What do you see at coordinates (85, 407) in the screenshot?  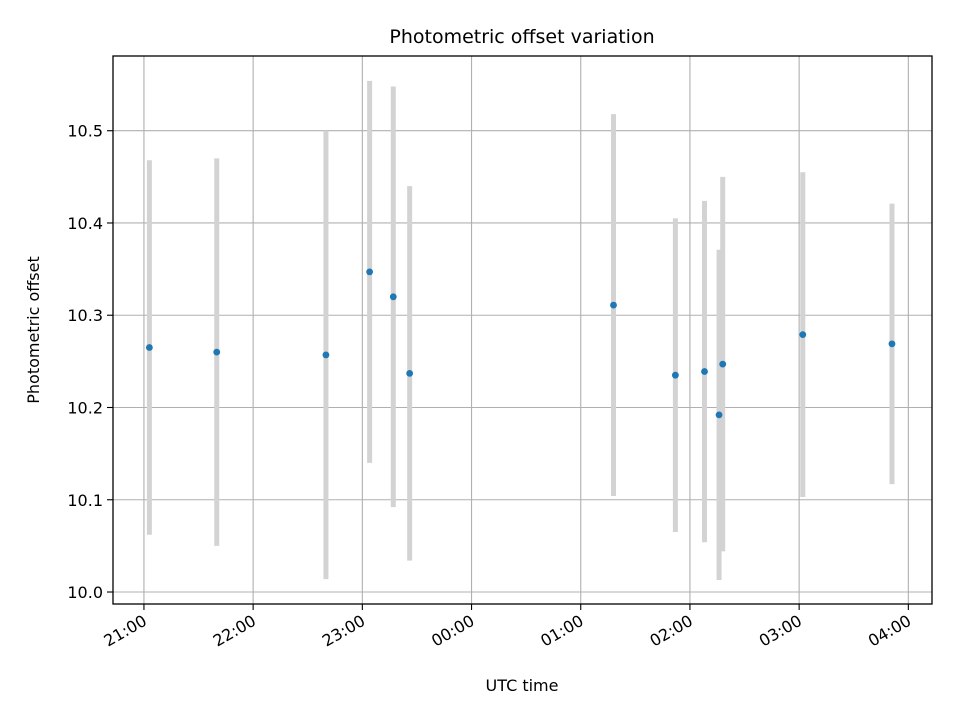 I see `y-tick-label: 10.2` at bounding box center [85, 407].